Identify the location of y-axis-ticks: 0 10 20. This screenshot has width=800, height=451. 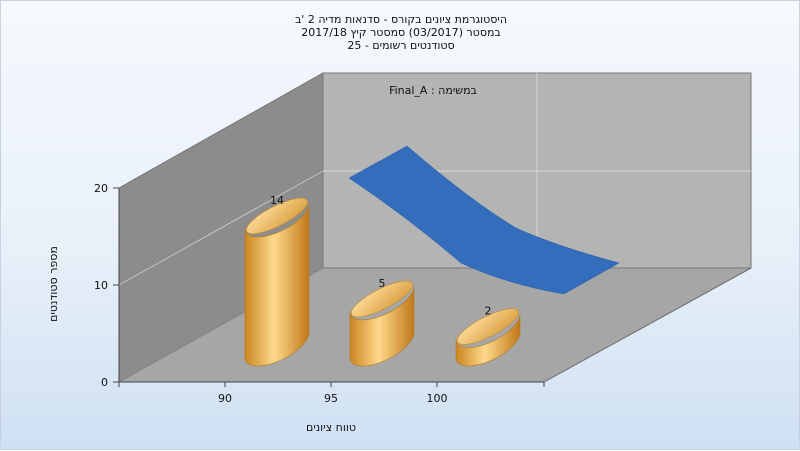
(106, 285).